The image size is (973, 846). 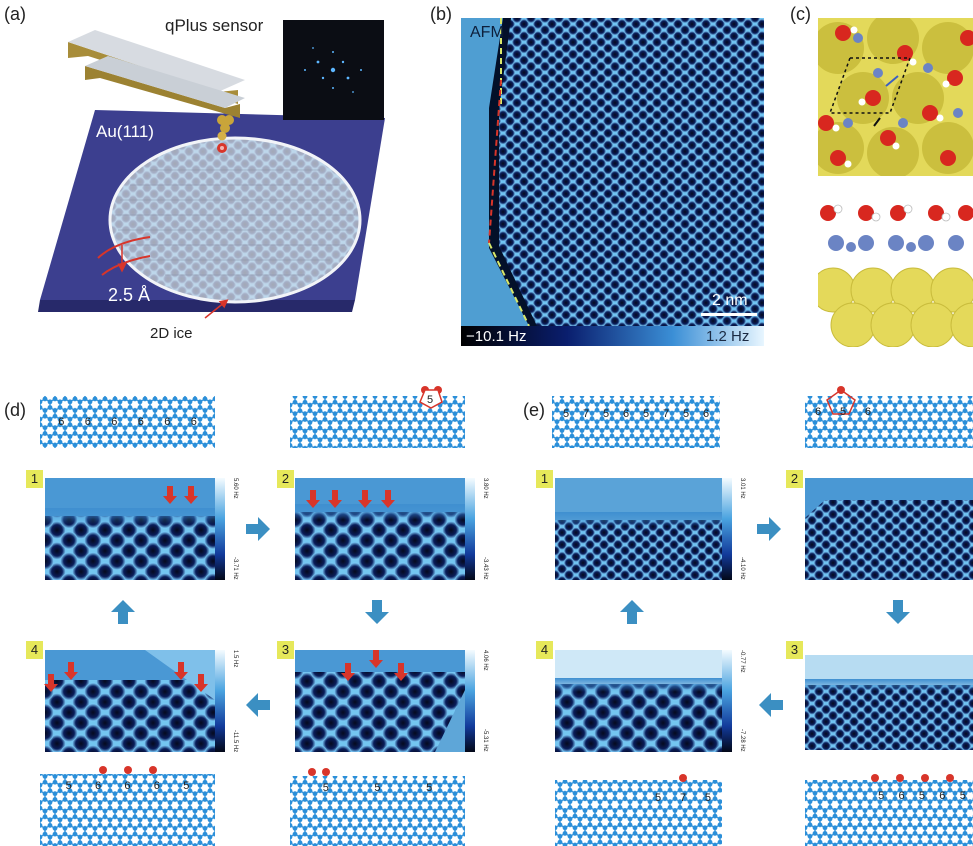 What do you see at coordinates (127, 422) in the screenshot?
I see `d-schematic-1: 6 6 6 6 6 6` at bounding box center [127, 422].